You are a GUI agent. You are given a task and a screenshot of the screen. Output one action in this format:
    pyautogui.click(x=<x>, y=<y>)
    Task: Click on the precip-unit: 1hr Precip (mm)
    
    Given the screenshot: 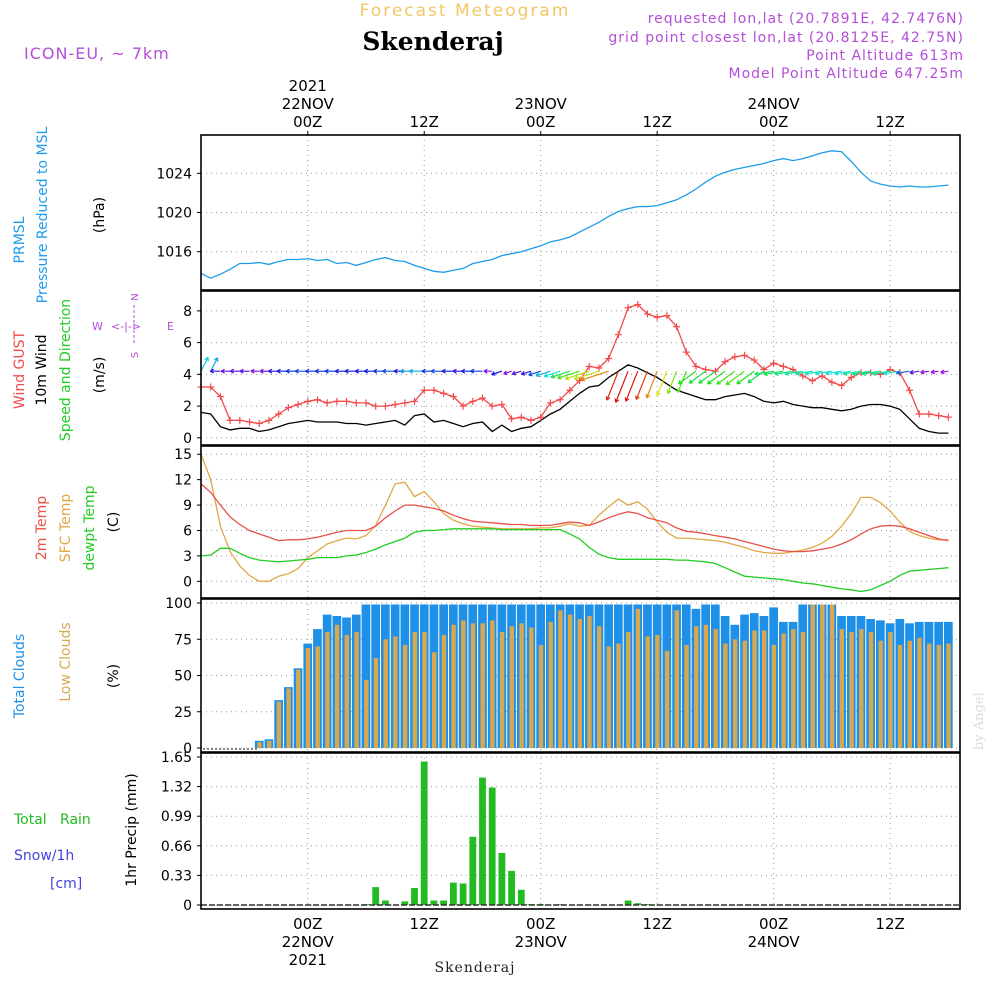 What is the action you would take?
    pyautogui.click(x=132, y=829)
    